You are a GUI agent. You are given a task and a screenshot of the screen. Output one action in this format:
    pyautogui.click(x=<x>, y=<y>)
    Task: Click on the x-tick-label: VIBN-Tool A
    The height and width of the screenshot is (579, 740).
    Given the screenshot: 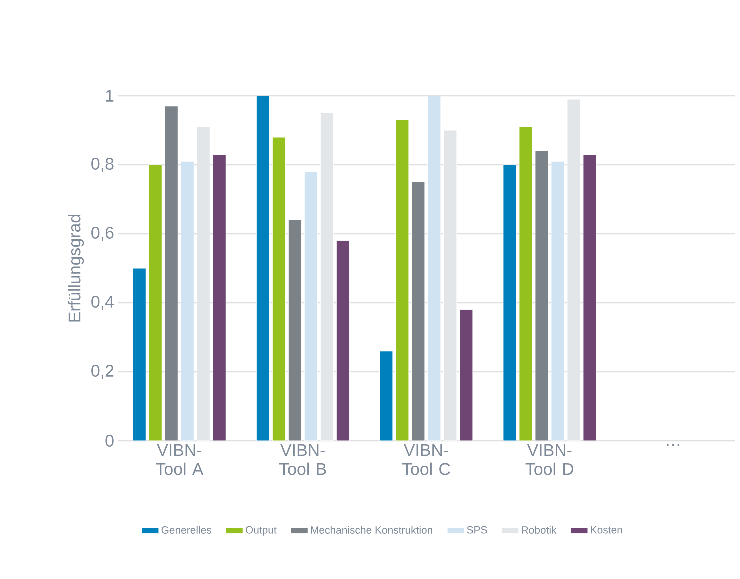 What is the action you would take?
    pyautogui.click(x=180, y=460)
    